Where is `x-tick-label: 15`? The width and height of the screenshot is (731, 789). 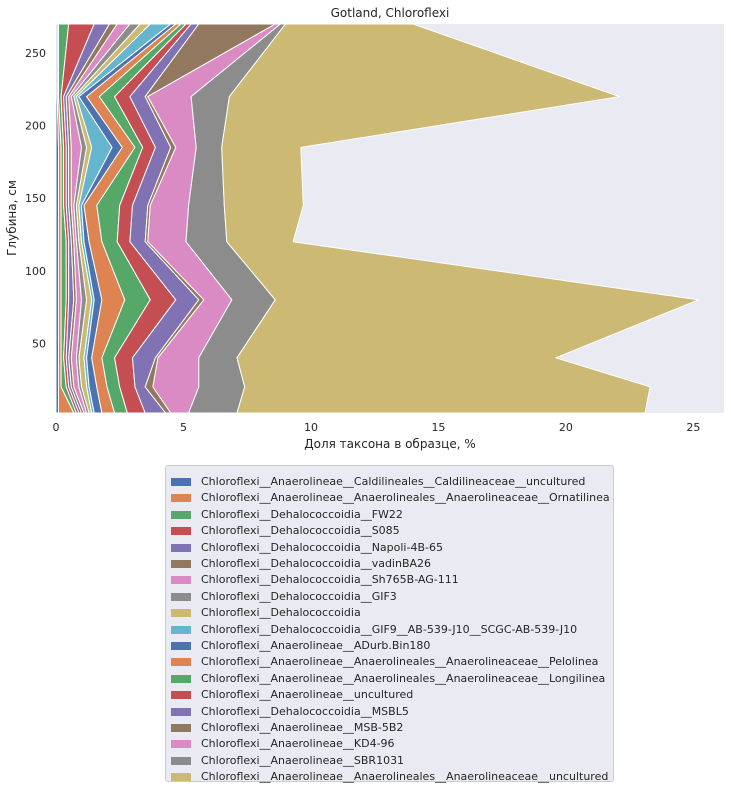
x-tick-label: 15 is located at coordinates (438, 427).